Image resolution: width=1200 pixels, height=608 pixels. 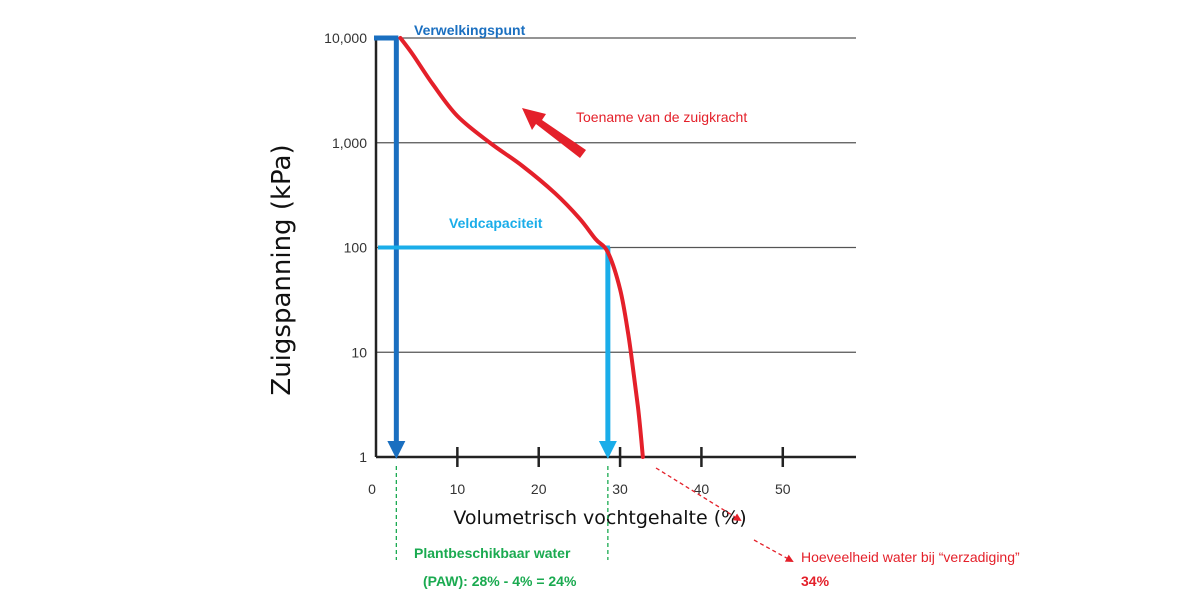 I want to click on field-capacity-marker, so click(x=497, y=352).